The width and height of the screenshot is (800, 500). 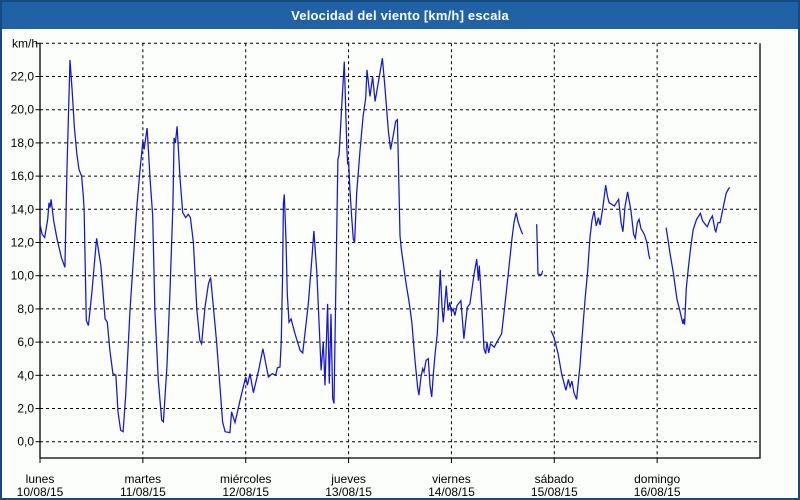 I want to click on x-axis-day-name: domingo, so click(x=657, y=479).